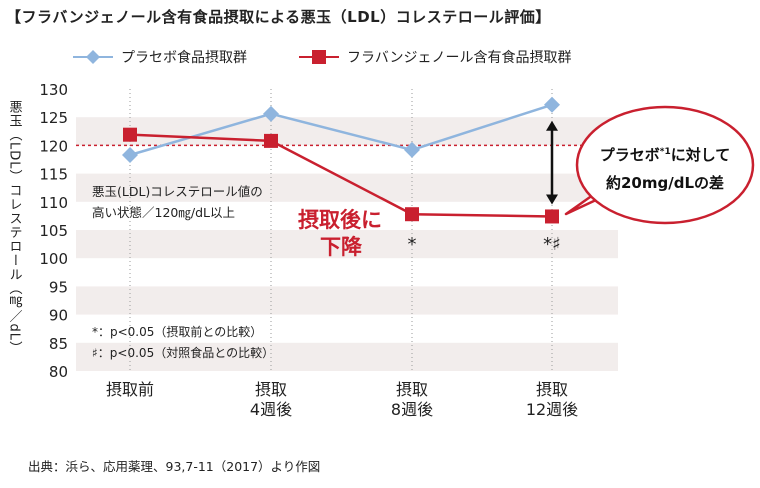 Image resolution: width=760 pixels, height=488 pixels. I want to click on y-axis-ticks: 80 85 90 95 100 105 110 115 120 125 130, so click(53, 231).